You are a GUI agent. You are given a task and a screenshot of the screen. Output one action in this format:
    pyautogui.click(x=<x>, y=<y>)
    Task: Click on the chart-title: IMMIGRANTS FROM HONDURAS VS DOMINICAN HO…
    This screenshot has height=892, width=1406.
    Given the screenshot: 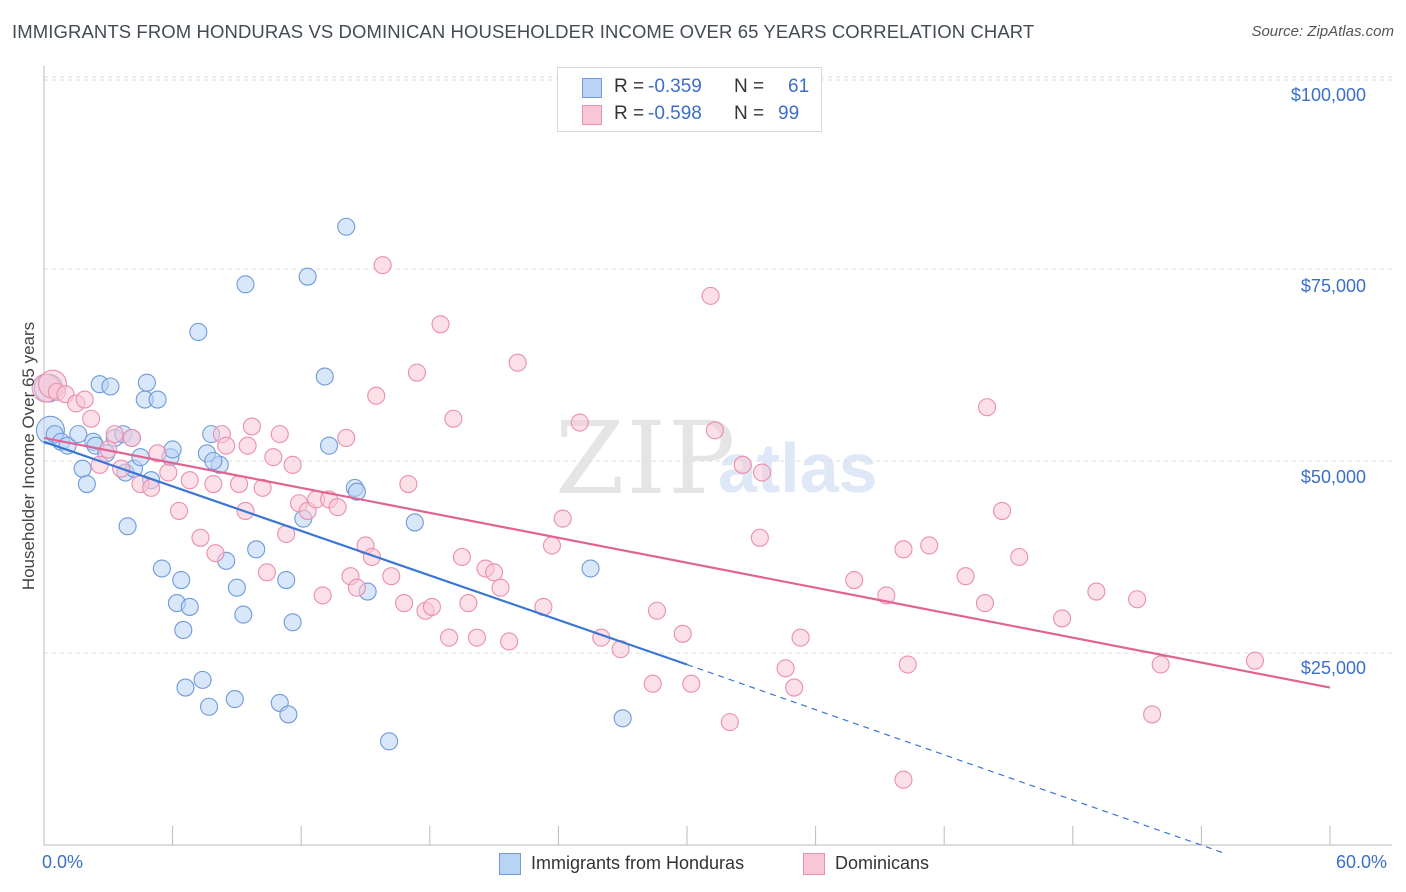 What is the action you would take?
    pyautogui.click(x=523, y=31)
    